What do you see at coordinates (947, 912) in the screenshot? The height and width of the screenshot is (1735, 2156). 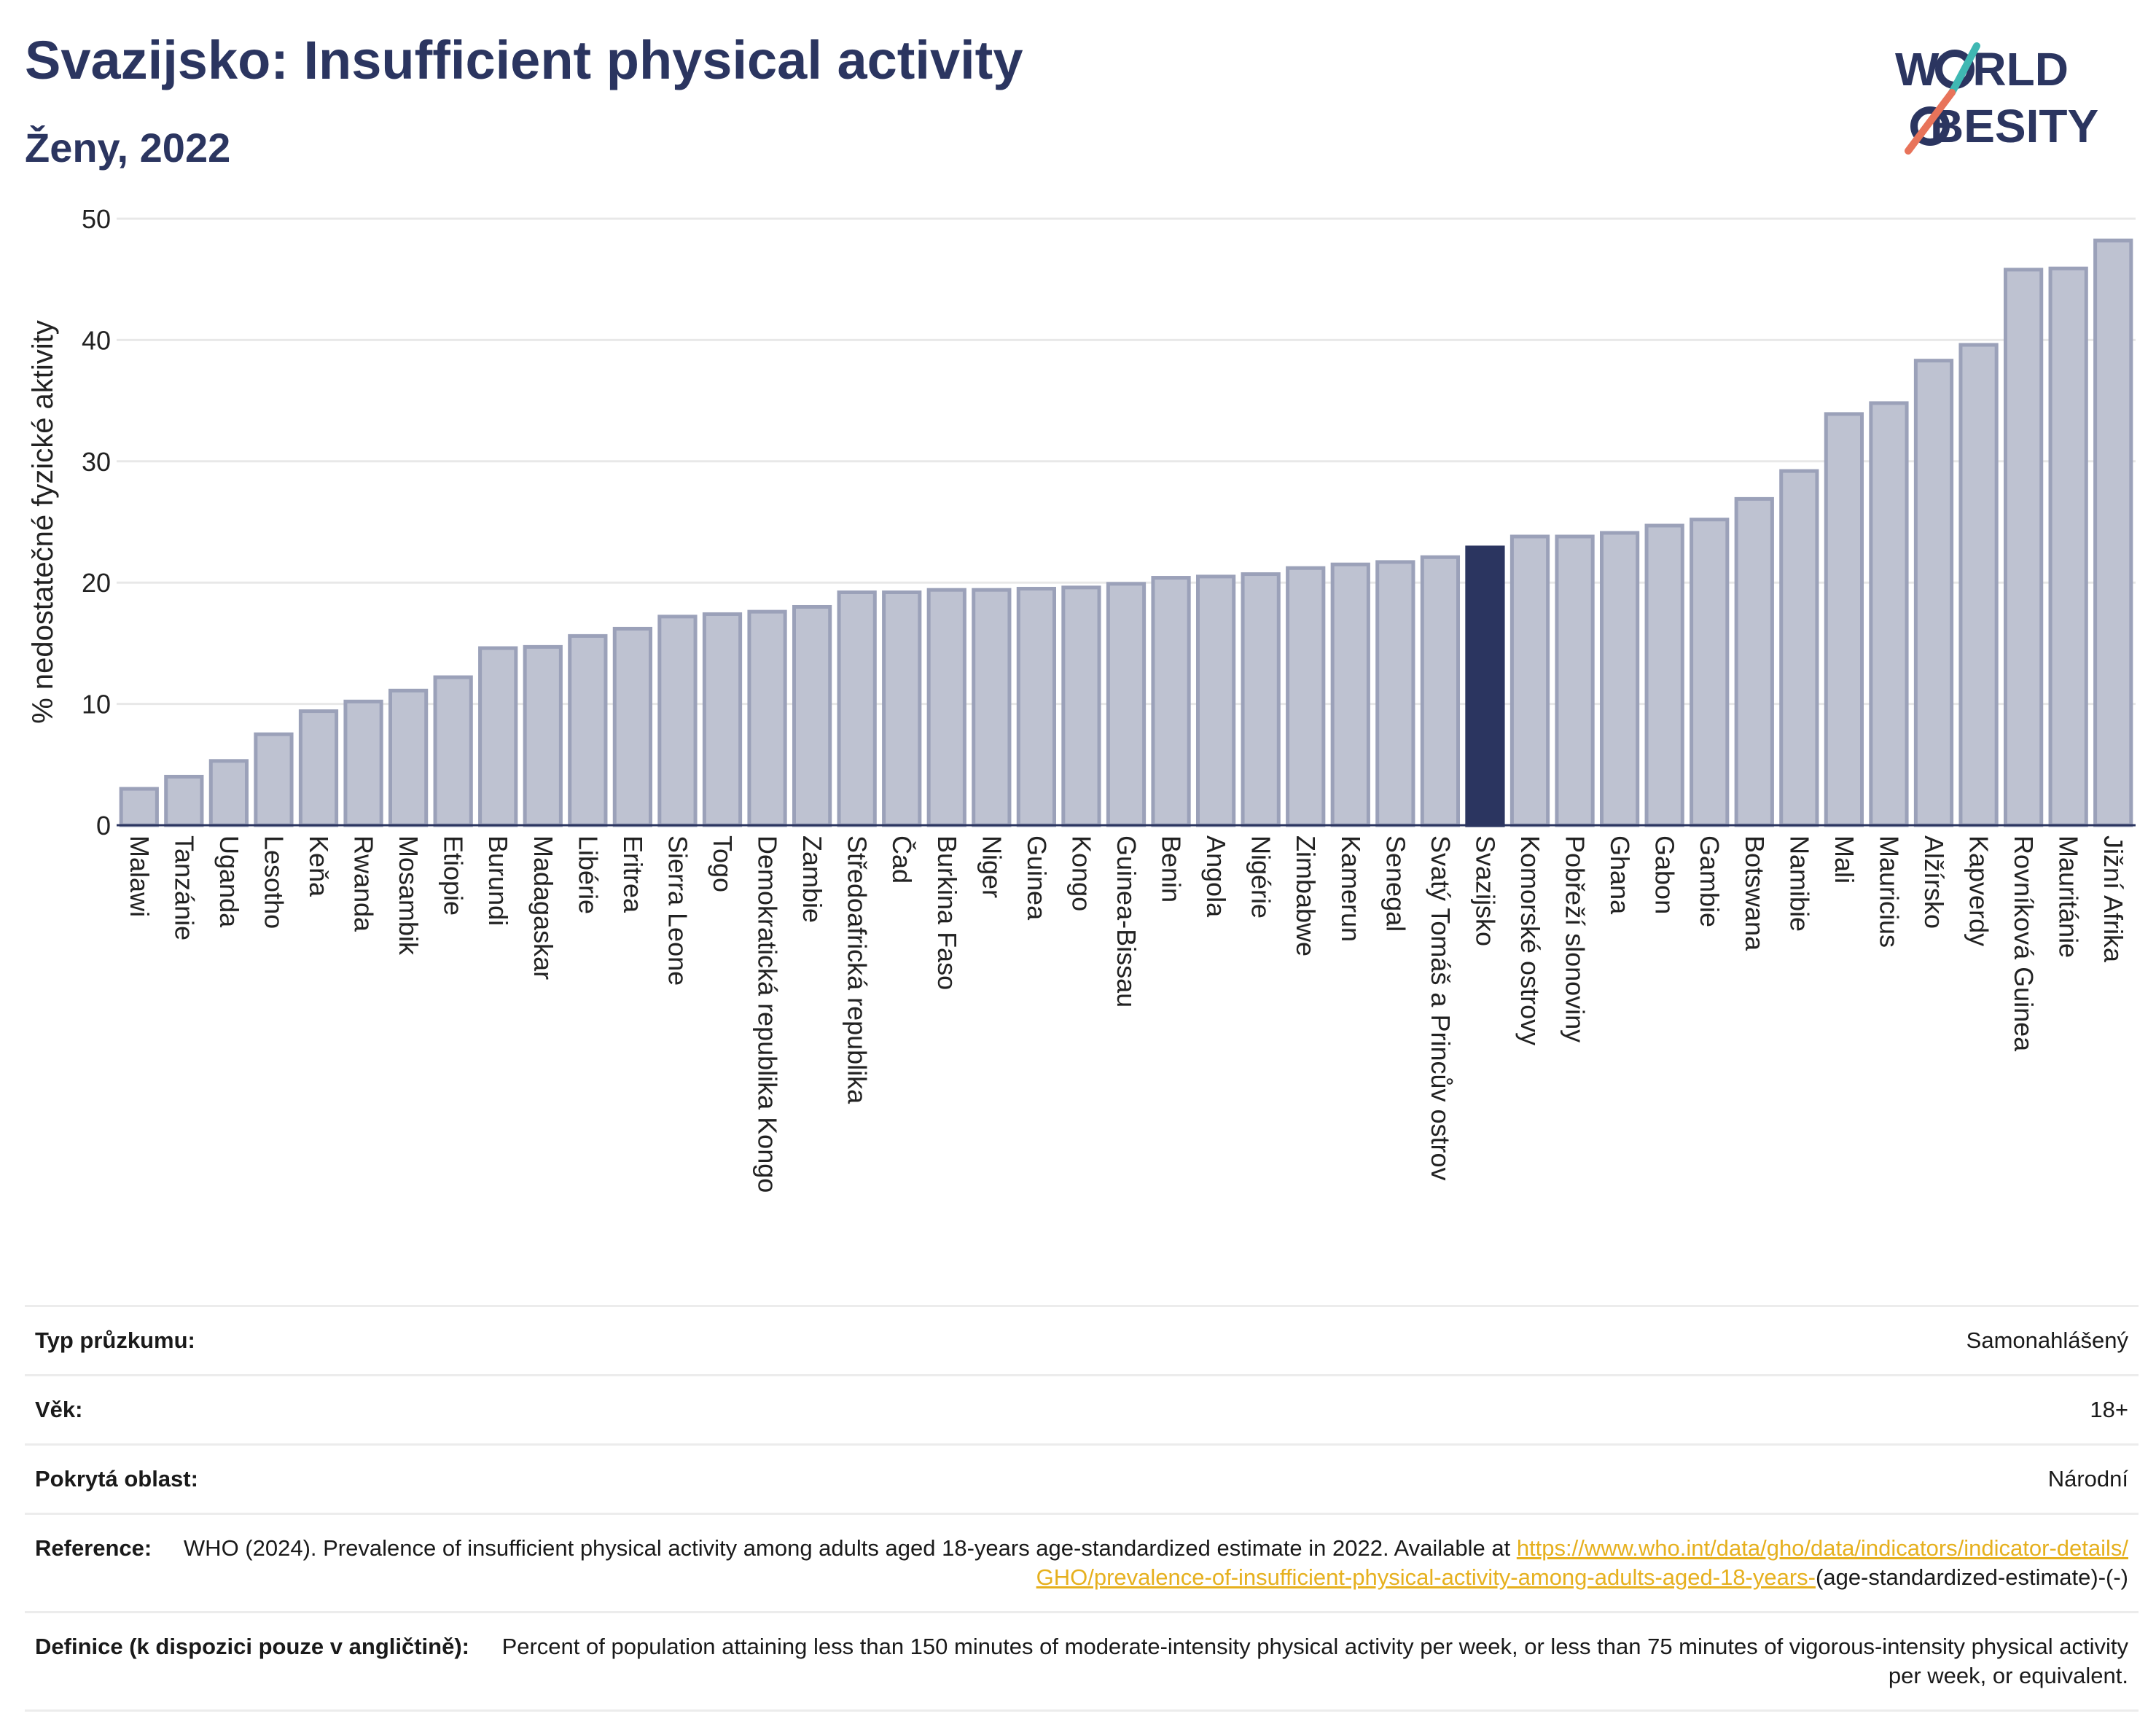 I see `x-tick-label: Burkina Faso` at bounding box center [947, 912].